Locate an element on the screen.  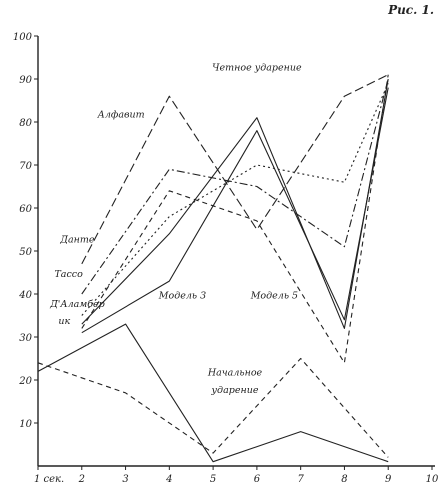
x-tick-label: 8 is located at coordinates (344, 479).